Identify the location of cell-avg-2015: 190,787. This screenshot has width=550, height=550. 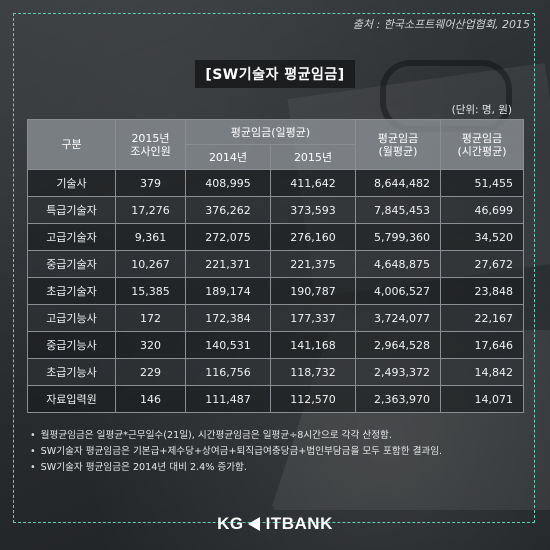
(313, 291).